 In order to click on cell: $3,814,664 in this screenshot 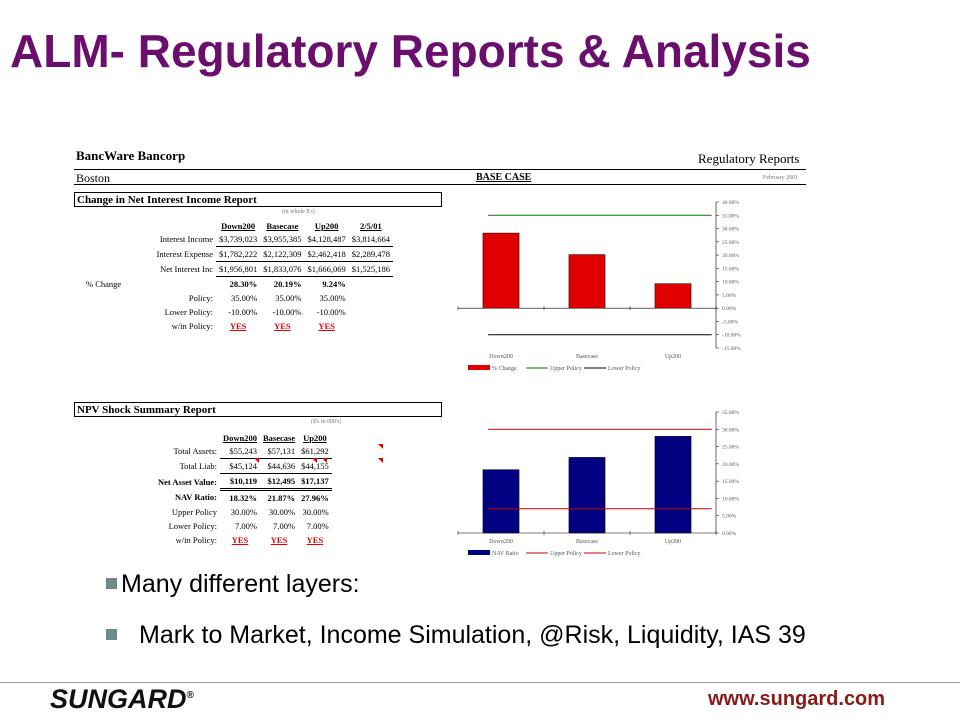, I will do `click(370, 239)`.